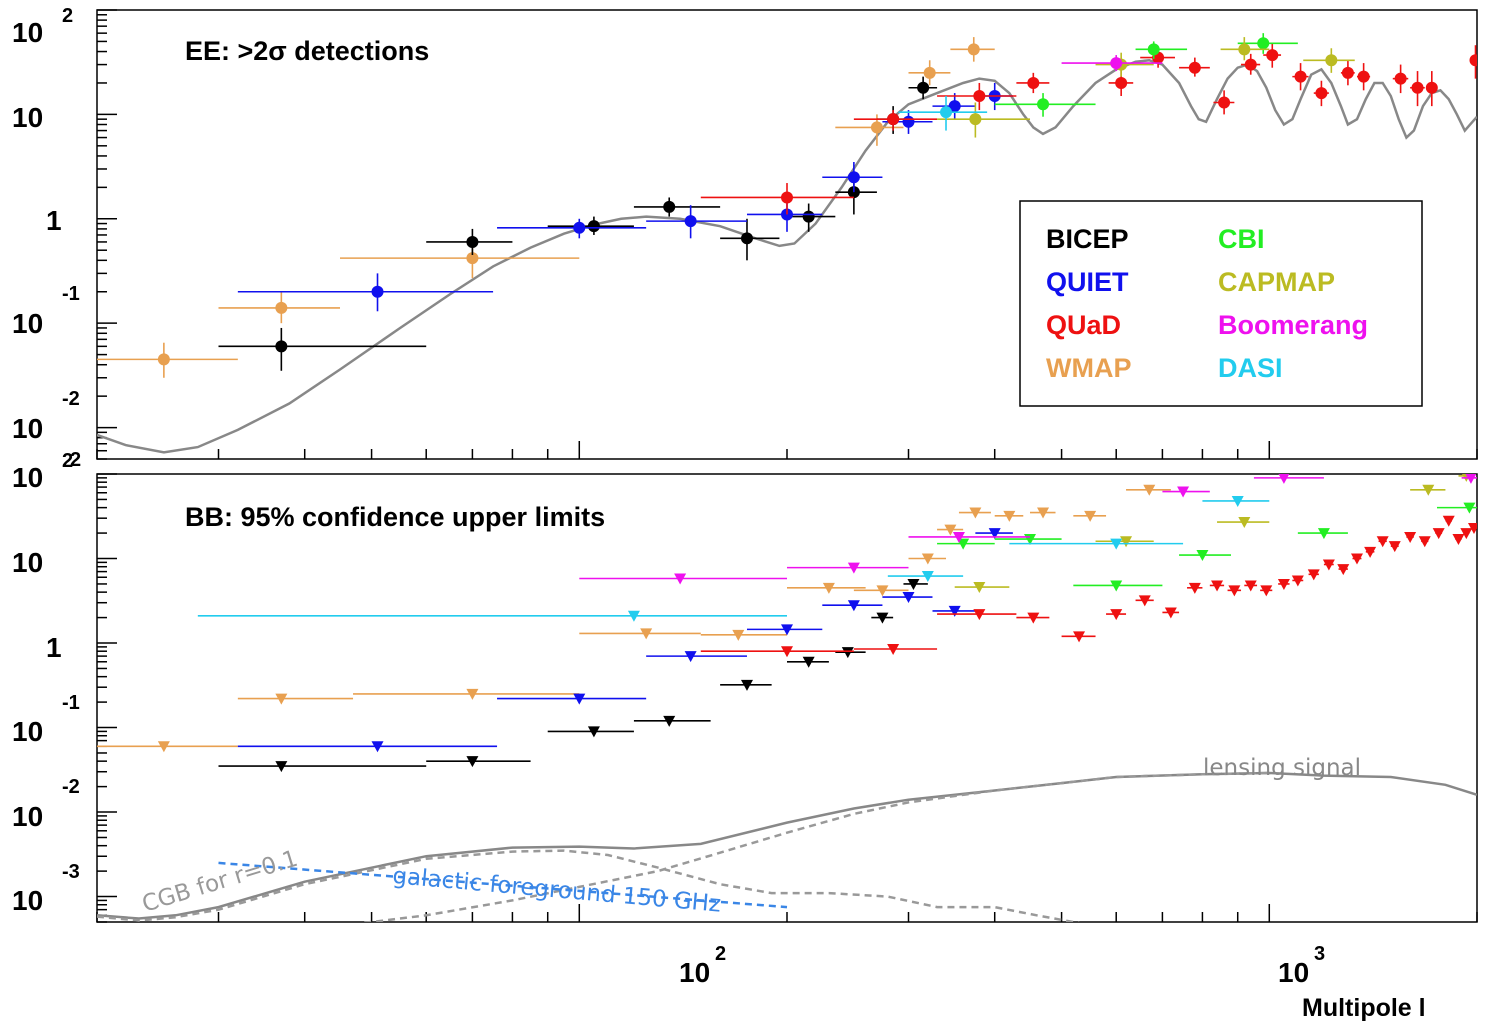 The width and height of the screenshot is (1498, 1036). I want to click on bb-ytick-0.001-exp: -3, so click(71, 872).